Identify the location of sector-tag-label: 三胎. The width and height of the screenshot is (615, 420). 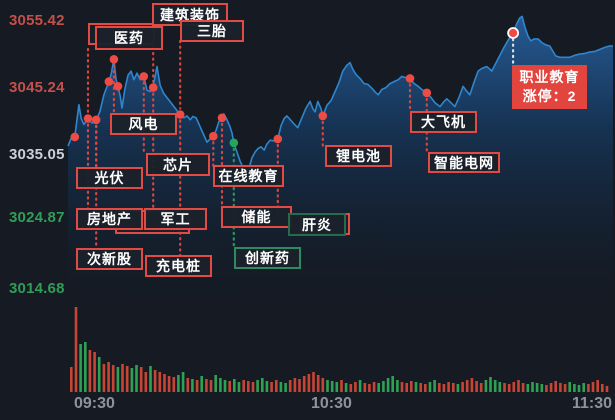
(212, 31).